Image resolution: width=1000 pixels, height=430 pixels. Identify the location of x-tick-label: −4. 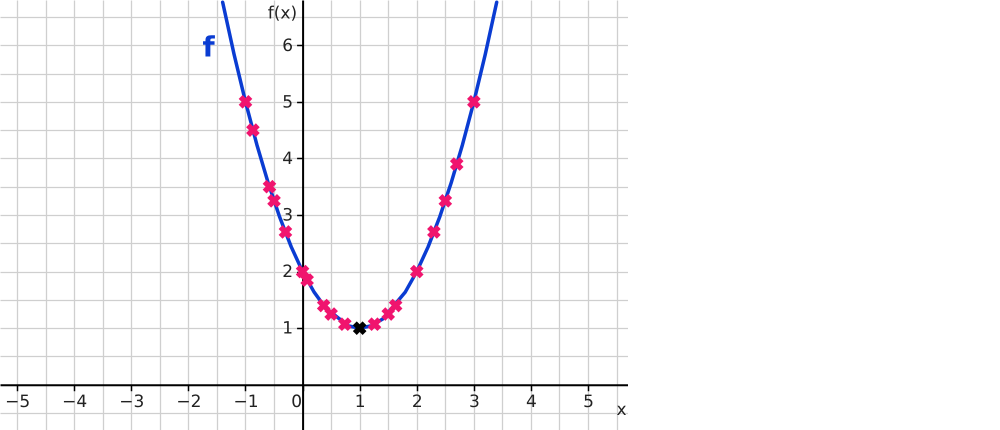
(75, 402).